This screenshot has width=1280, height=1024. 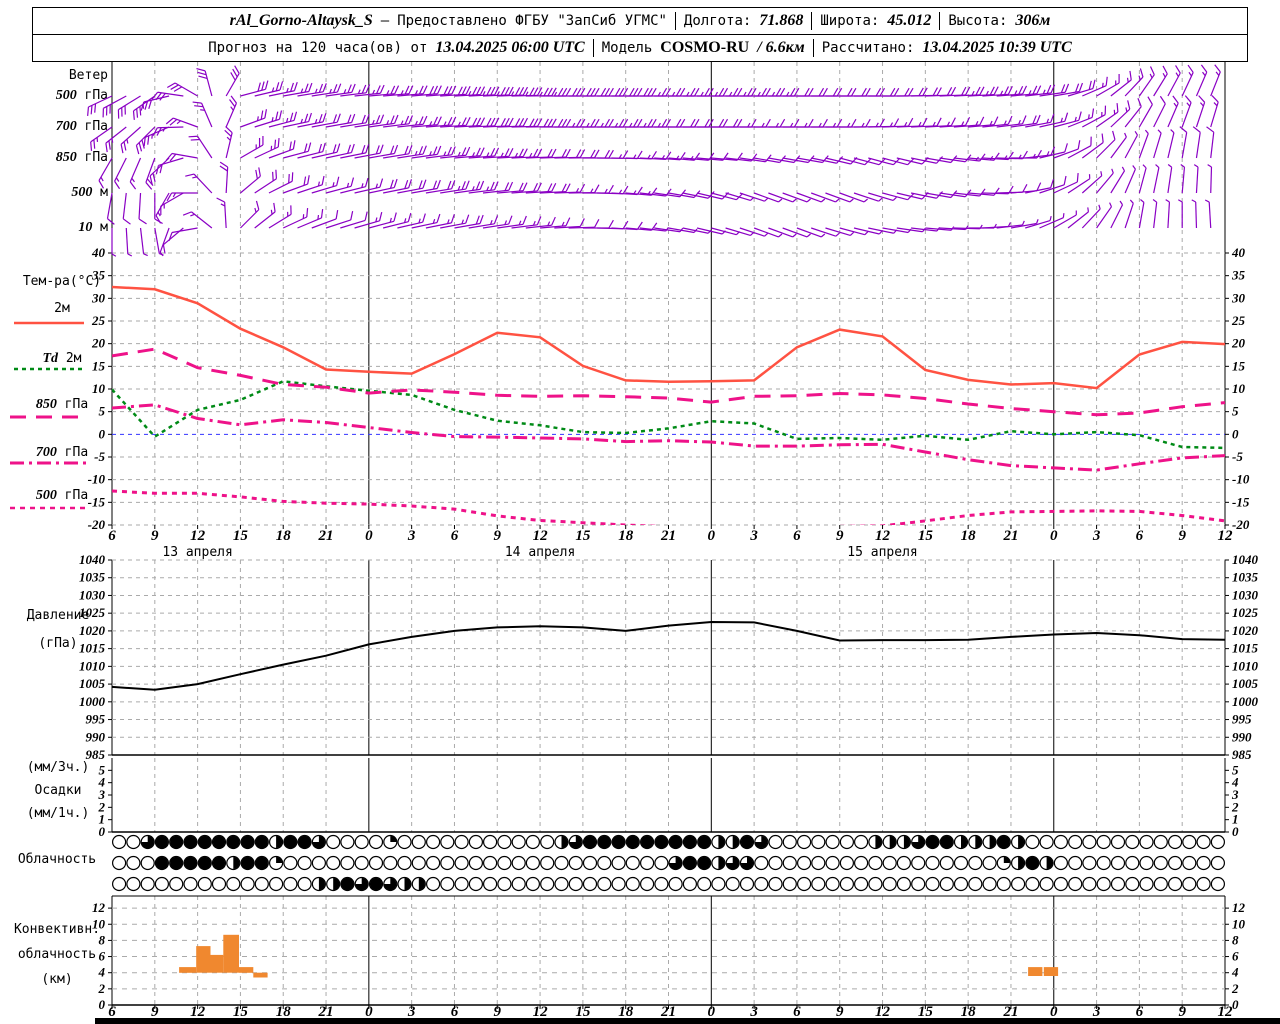 I want to click on station-name: rAl_Gorno-Altaysk_S, so click(x=301, y=20).